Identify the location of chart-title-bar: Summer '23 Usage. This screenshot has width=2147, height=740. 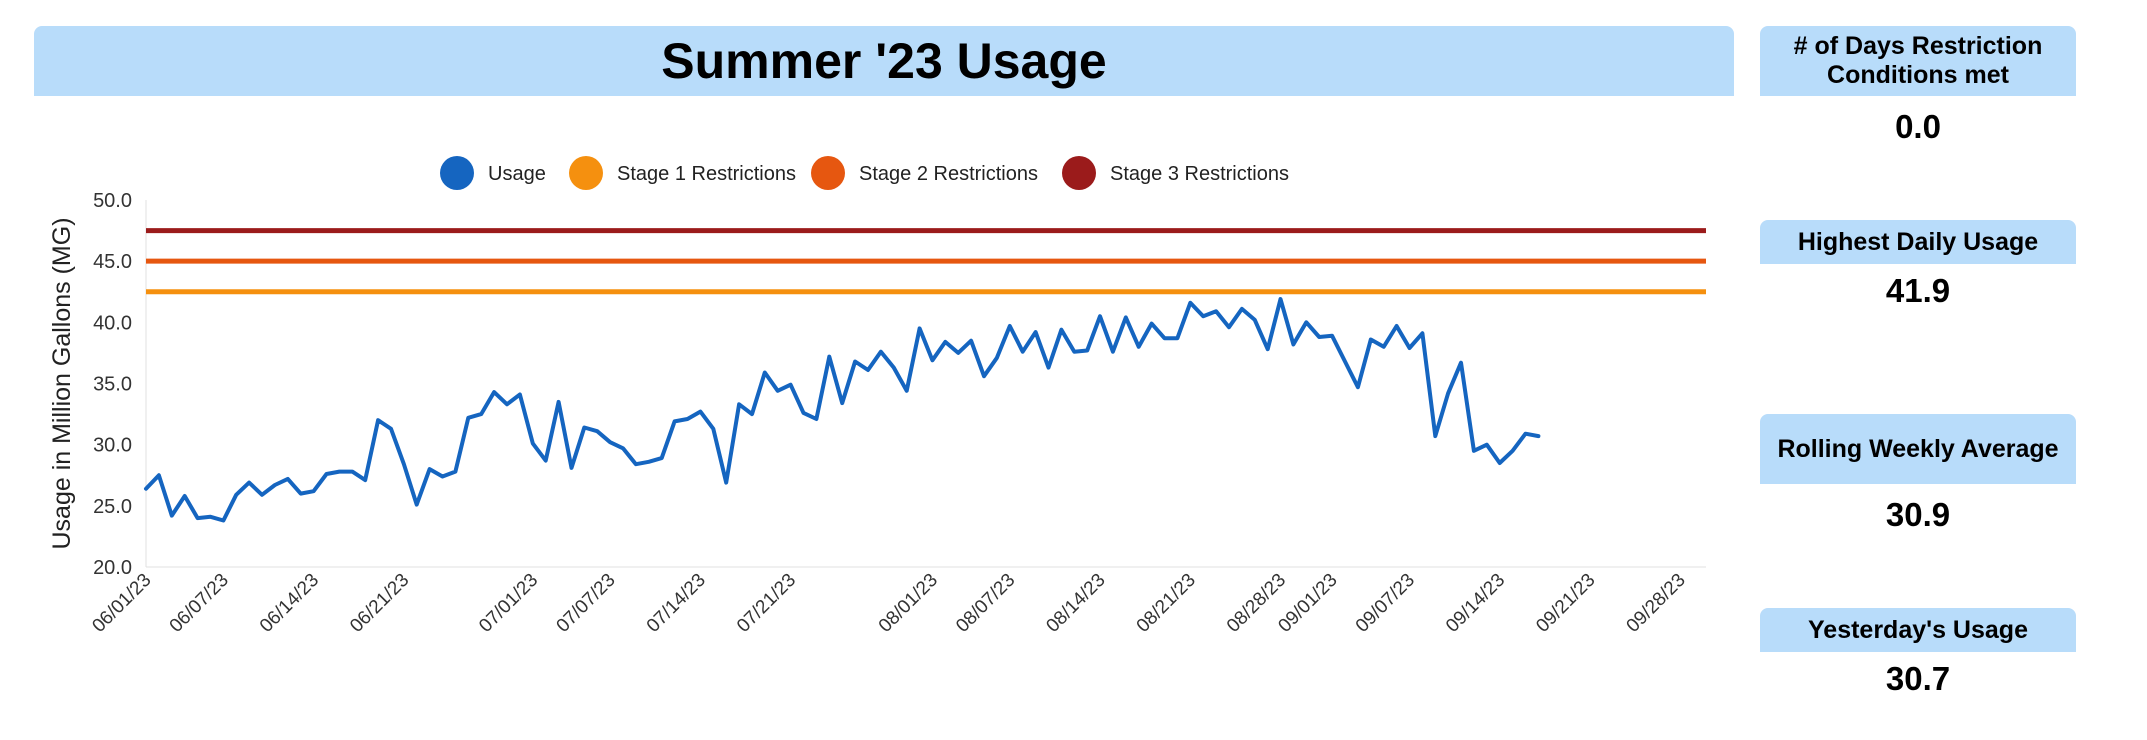
(884, 61).